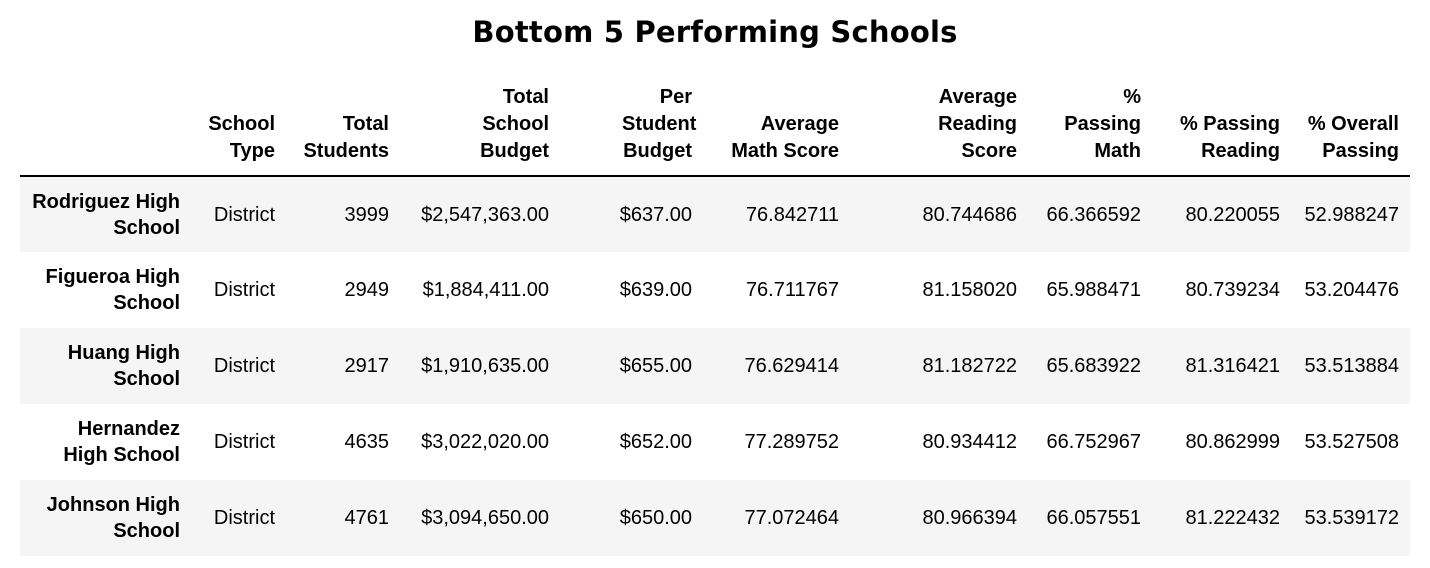 The image size is (1430, 568). I want to click on table-cell: $637.00, so click(655, 214).